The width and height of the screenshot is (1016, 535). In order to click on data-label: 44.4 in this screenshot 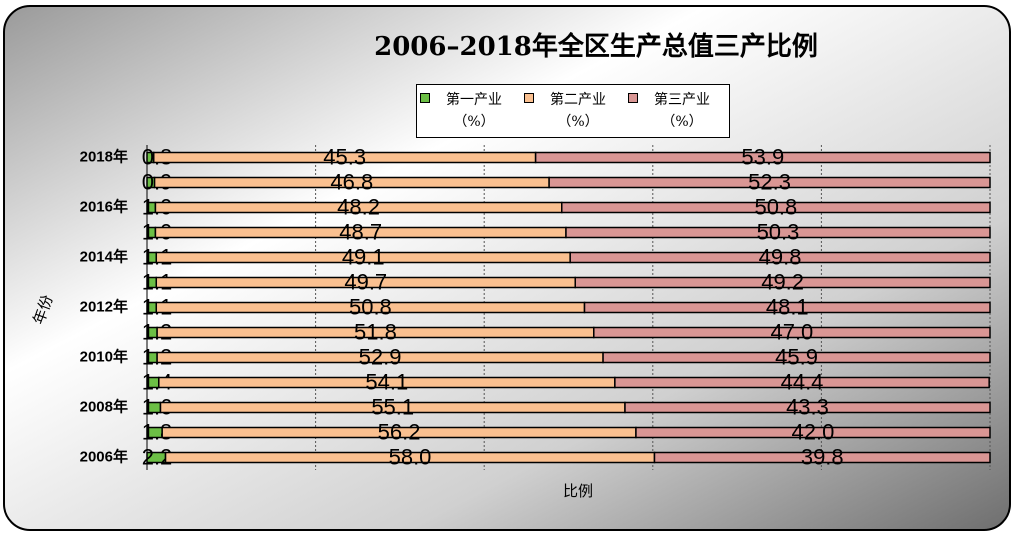, I will do `click(802, 381)`.